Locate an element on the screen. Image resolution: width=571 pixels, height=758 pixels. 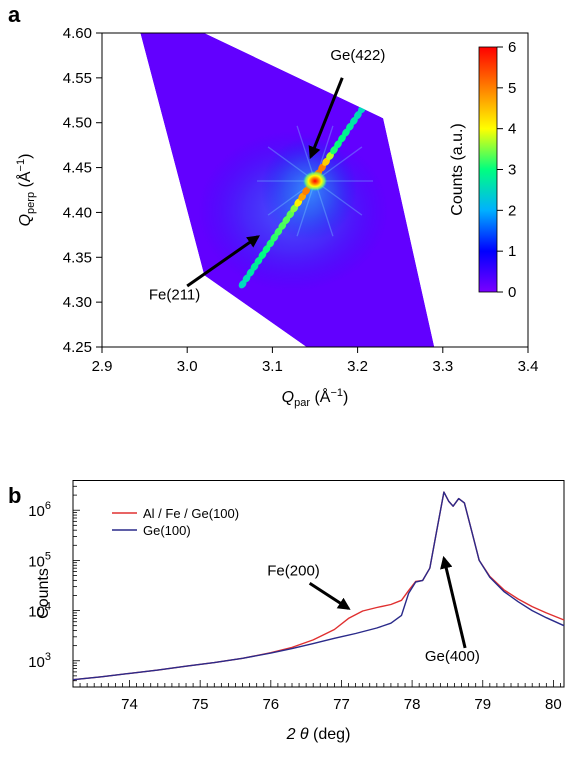
colorbar-gradient is located at coordinates (488, 169).